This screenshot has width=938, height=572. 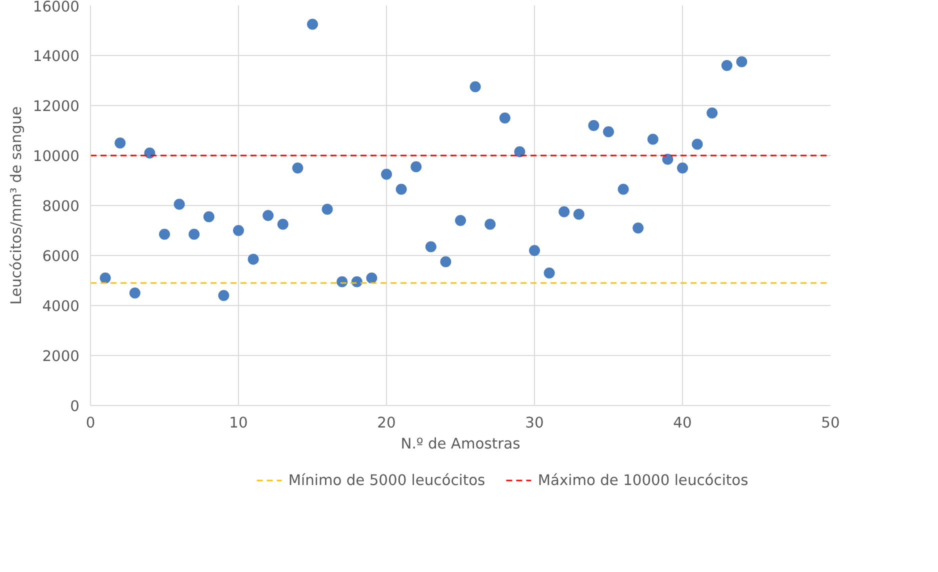 I want to click on y-tick-label: 16000, so click(x=56, y=8).